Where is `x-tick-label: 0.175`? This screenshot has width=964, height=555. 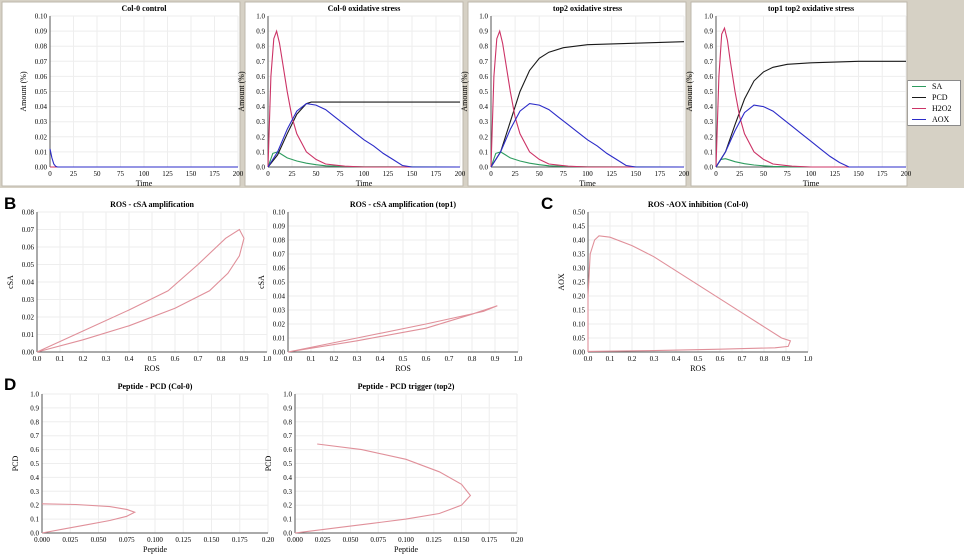
x-tick-label: 0.175 is located at coordinates (240, 540).